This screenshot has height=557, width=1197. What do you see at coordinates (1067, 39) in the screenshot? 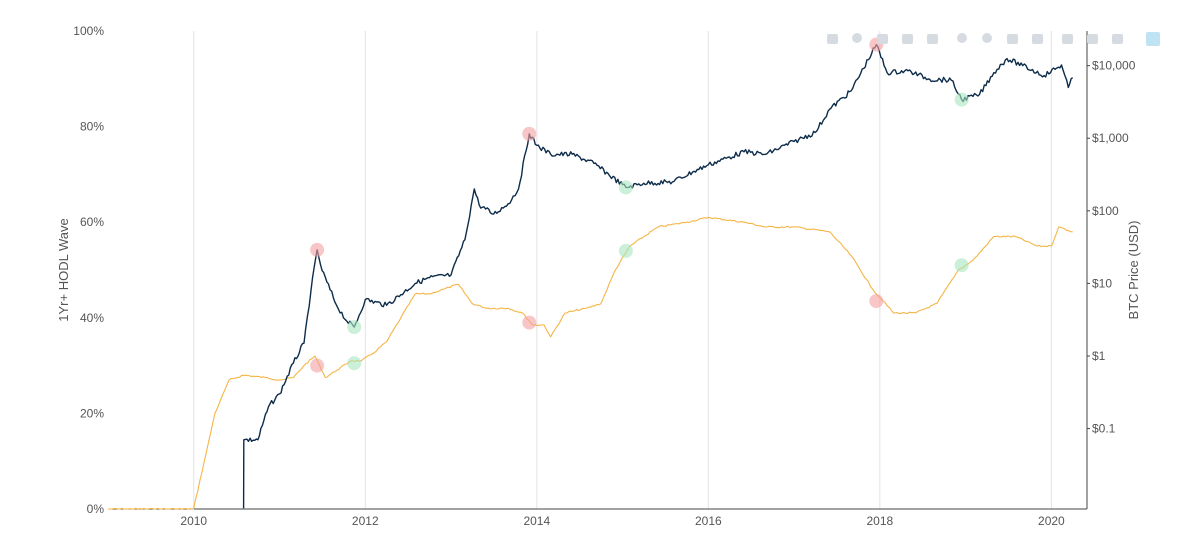
I see `spike-lines-icon` at bounding box center [1067, 39].